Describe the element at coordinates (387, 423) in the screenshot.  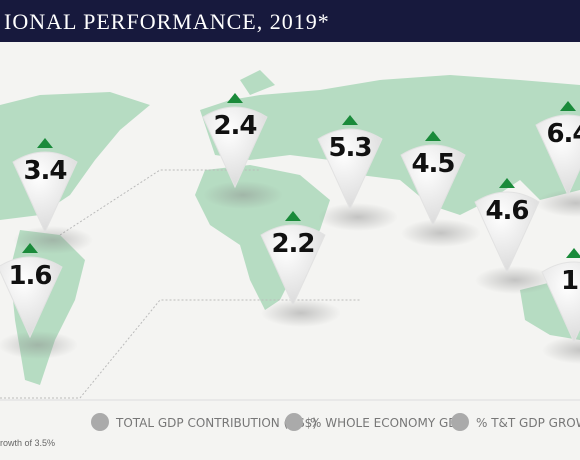
I see `legend-label: % WHOLE ECONOMY GDP` at that location.